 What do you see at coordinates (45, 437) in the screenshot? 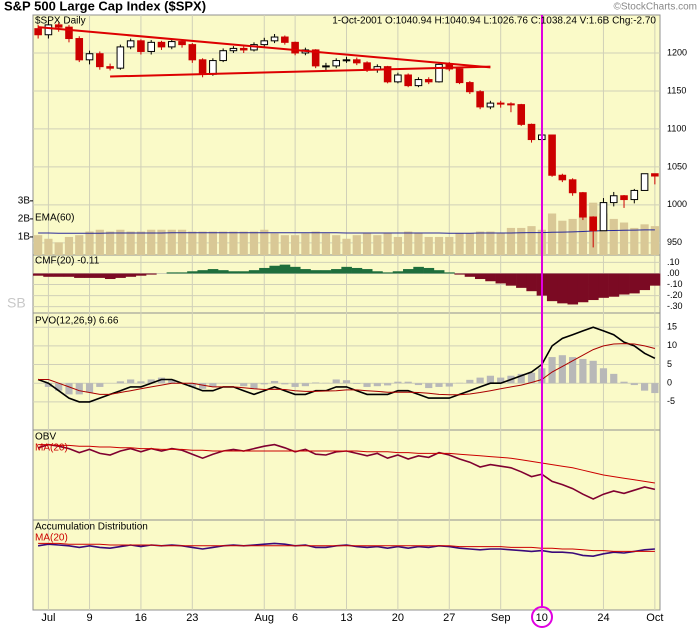
I see `legend-entry: OBV` at bounding box center [45, 437].